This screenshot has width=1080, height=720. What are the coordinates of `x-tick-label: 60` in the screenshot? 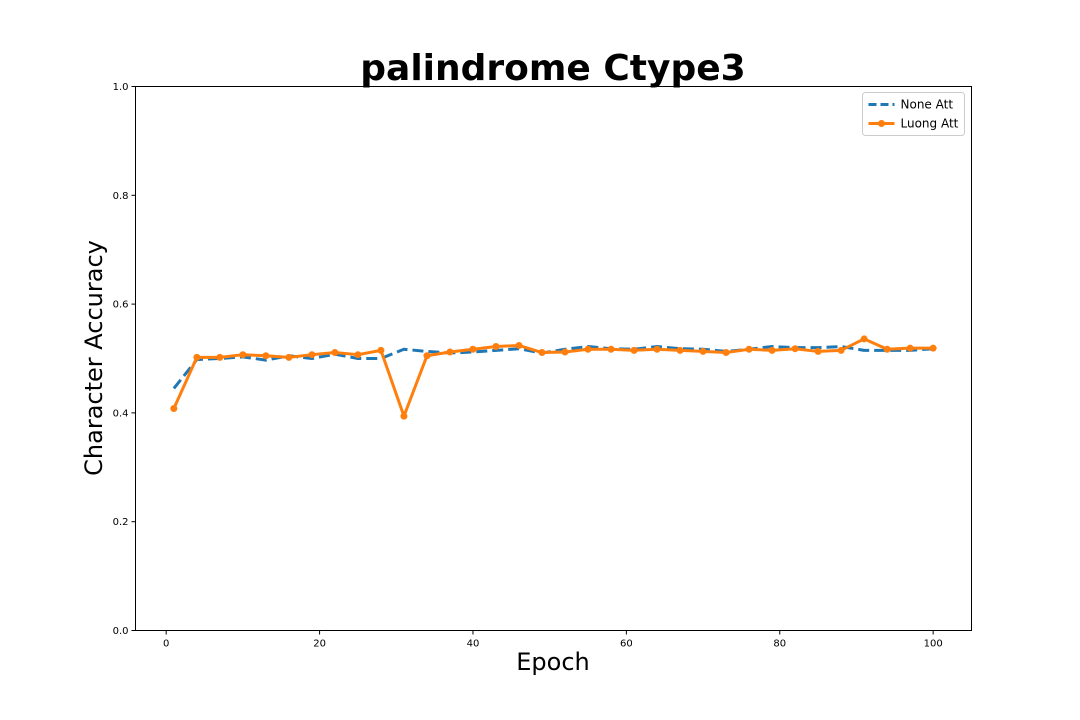 It's located at (626, 644).